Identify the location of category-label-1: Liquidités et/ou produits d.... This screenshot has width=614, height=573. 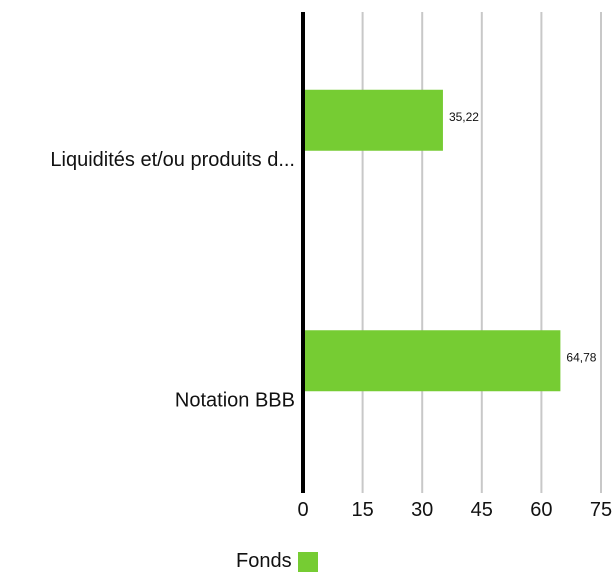
(172, 160).